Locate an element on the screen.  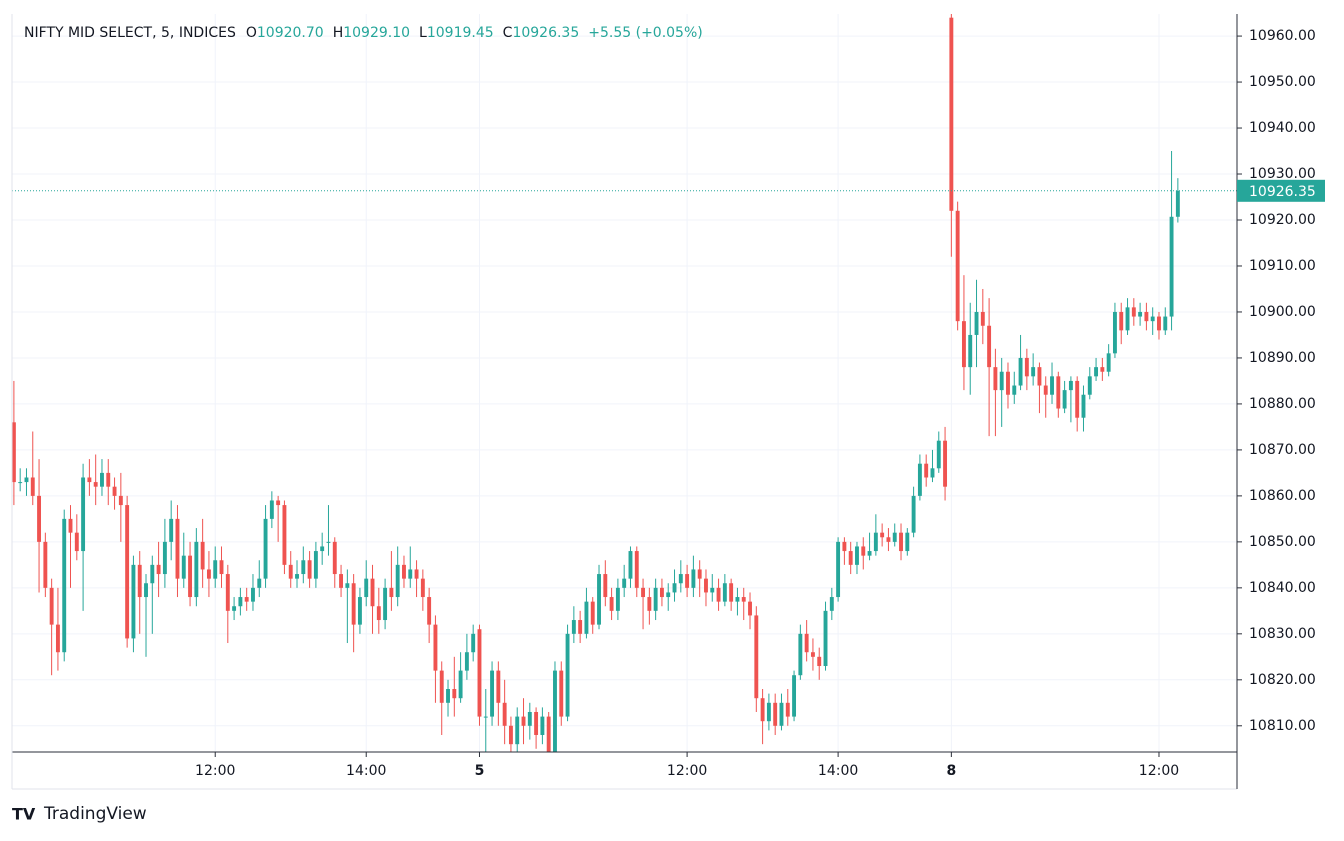
last-price-label: 10926.35 is located at coordinates (1282, 192).